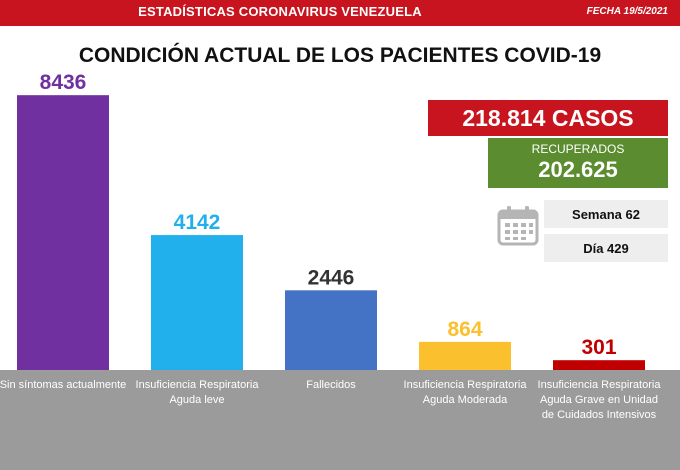  I want to click on bar-value-label-1: 8436, so click(63, 82).